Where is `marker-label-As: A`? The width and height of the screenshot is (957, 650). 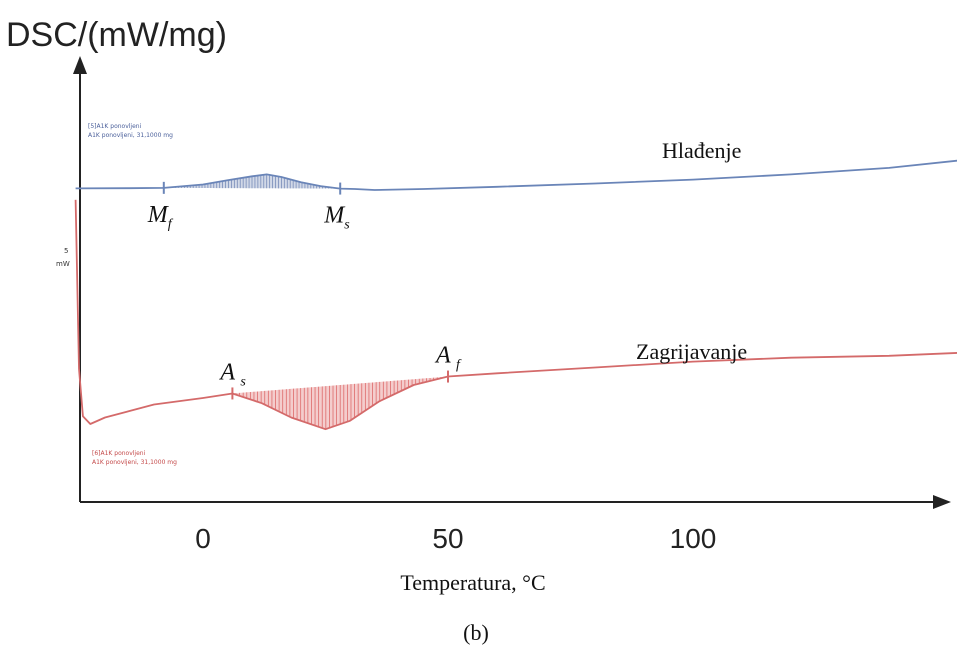
marker-label-As: A is located at coordinates (226, 372).